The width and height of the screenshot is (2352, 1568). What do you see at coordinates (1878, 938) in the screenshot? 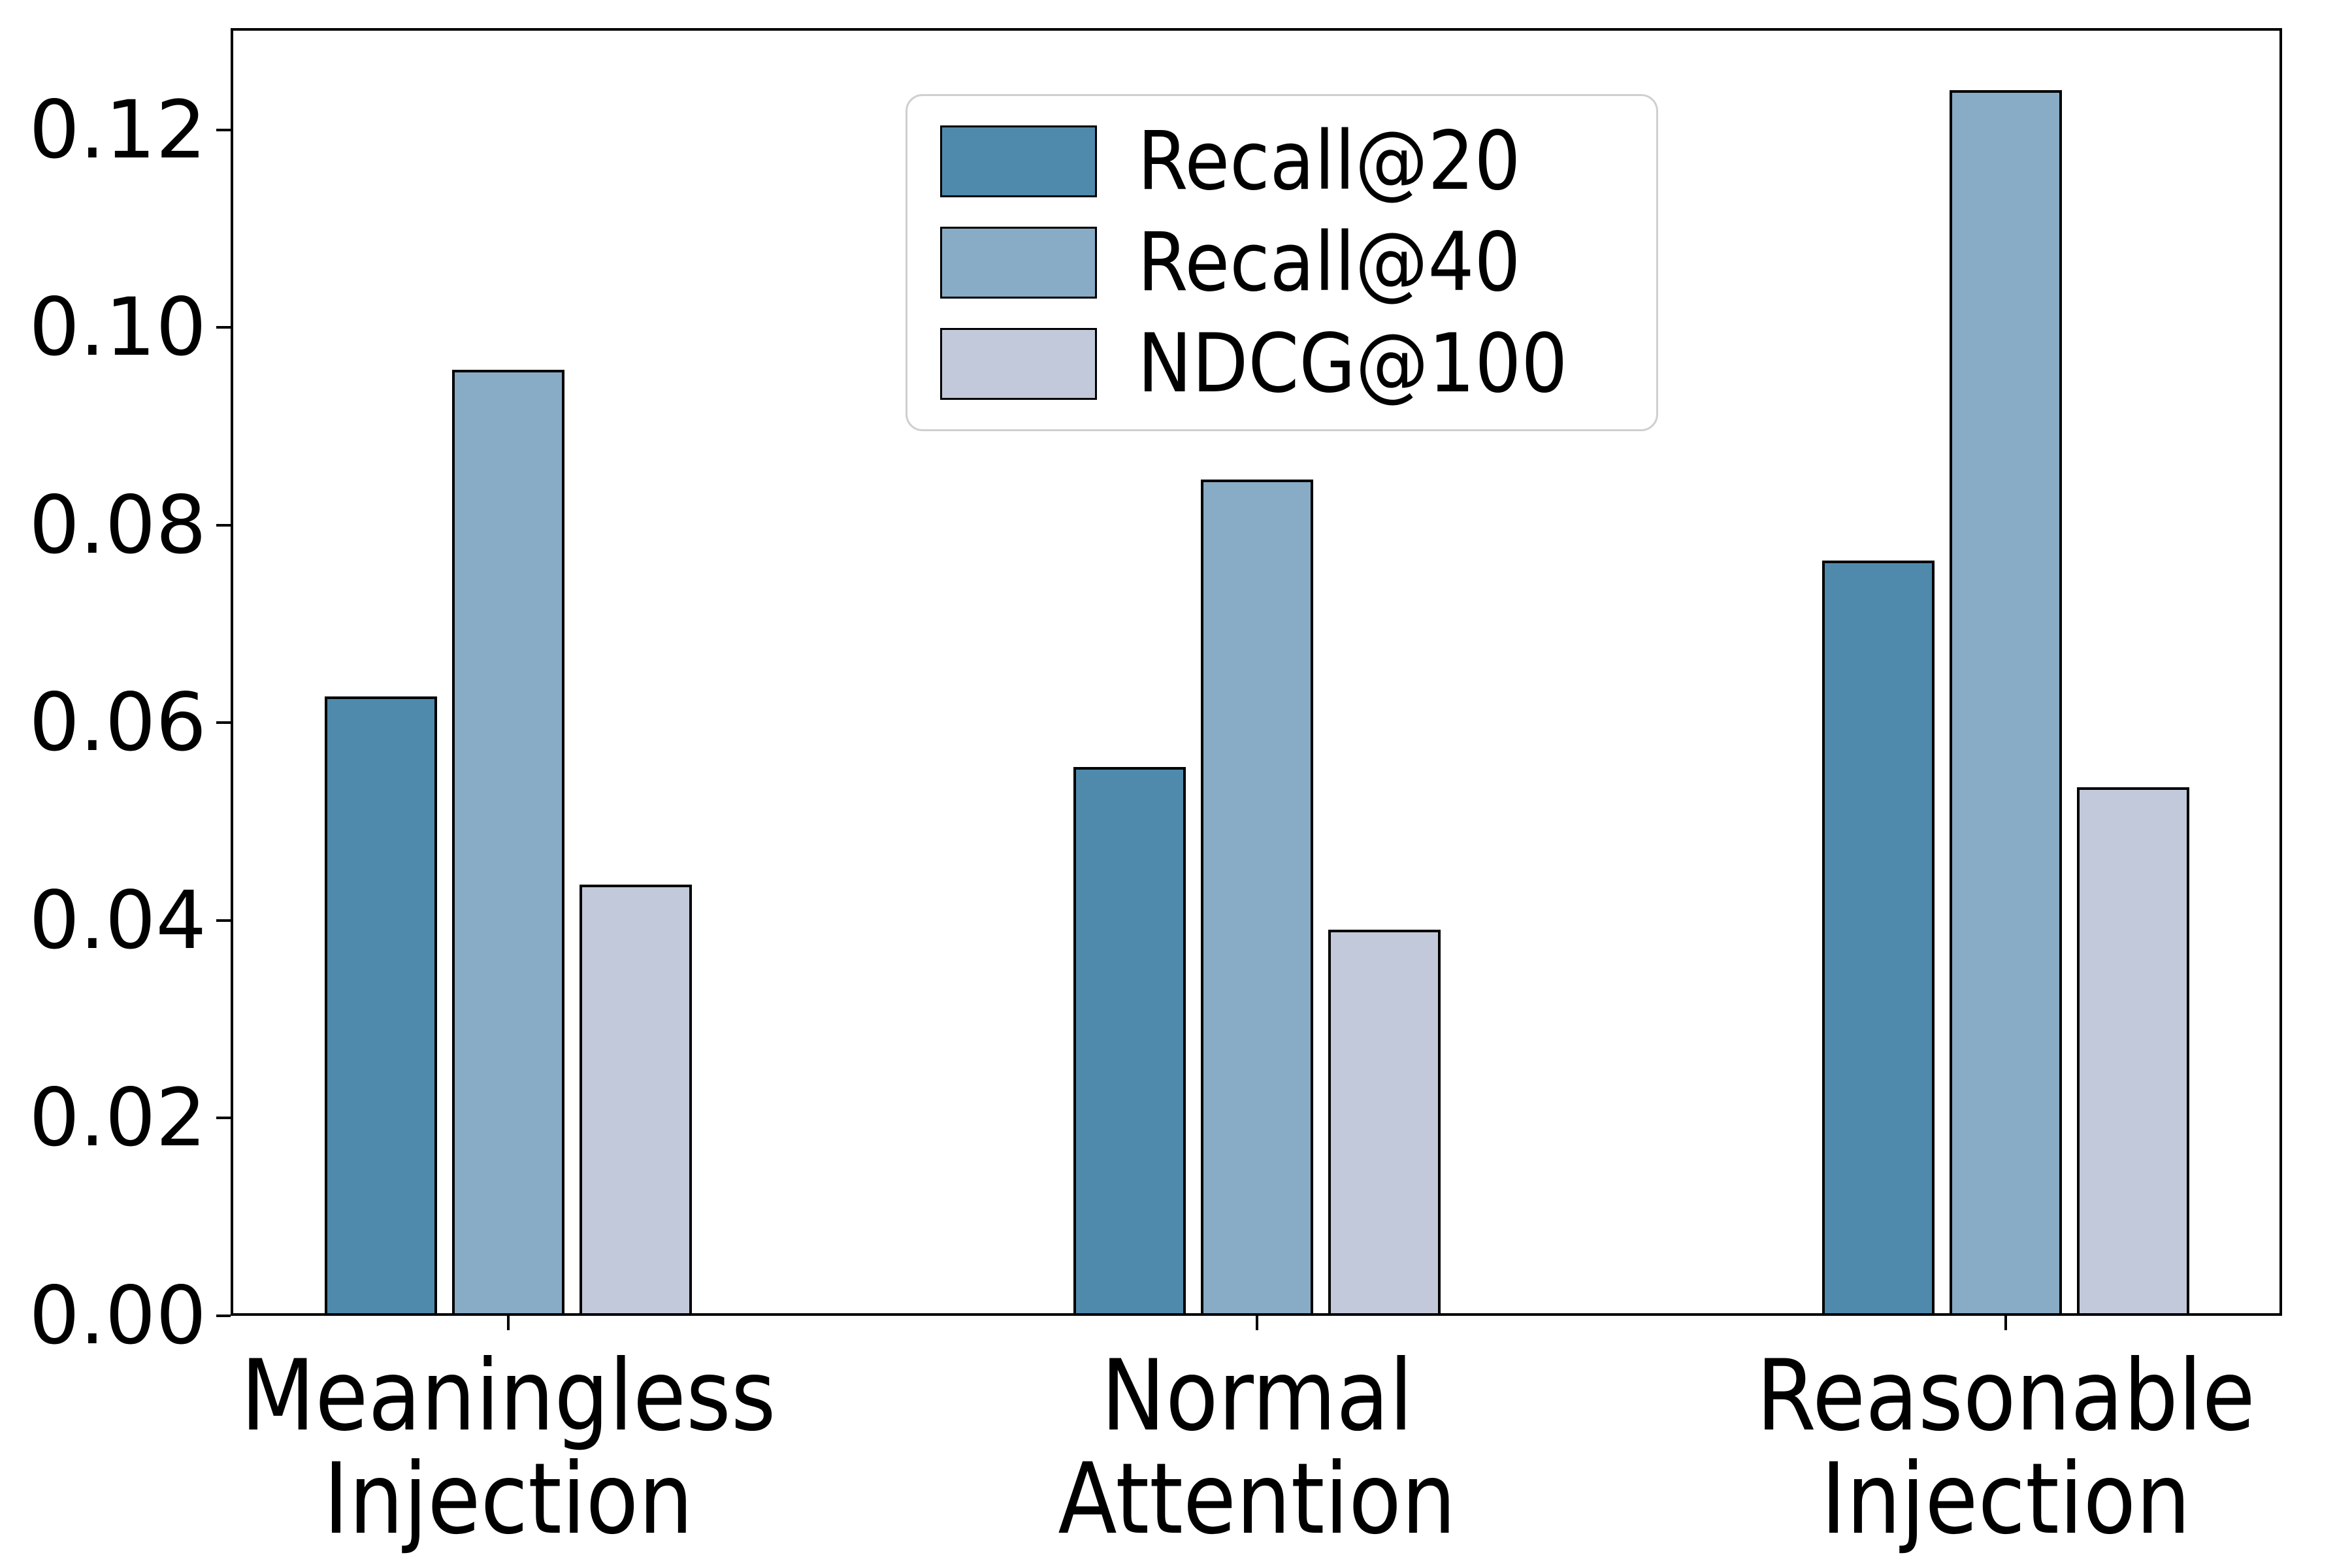
I see `bar-recall20-group2` at bounding box center [1878, 938].